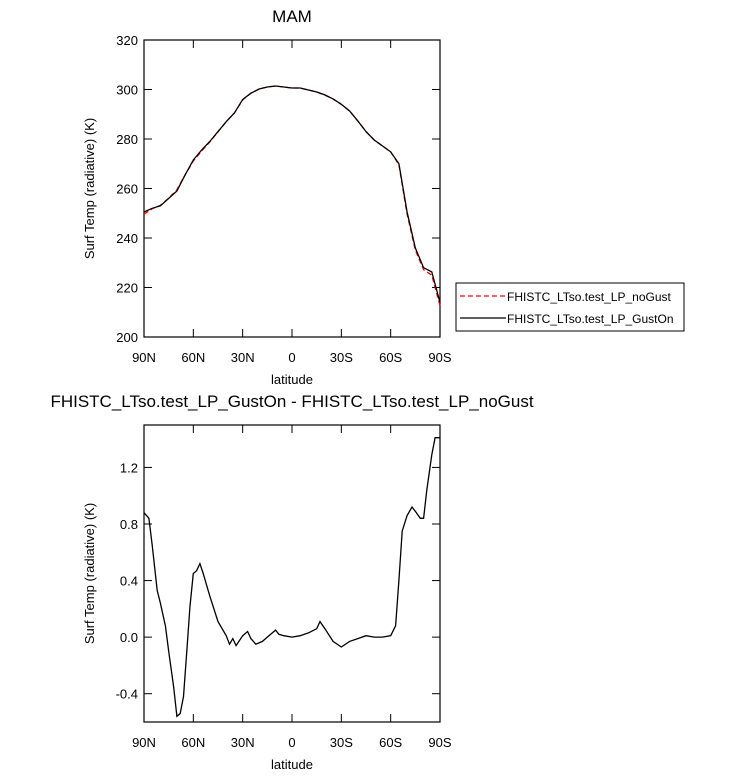 The width and height of the screenshot is (732, 780). What do you see at coordinates (292, 16) in the screenshot?
I see `chart-title: MAM` at bounding box center [292, 16].